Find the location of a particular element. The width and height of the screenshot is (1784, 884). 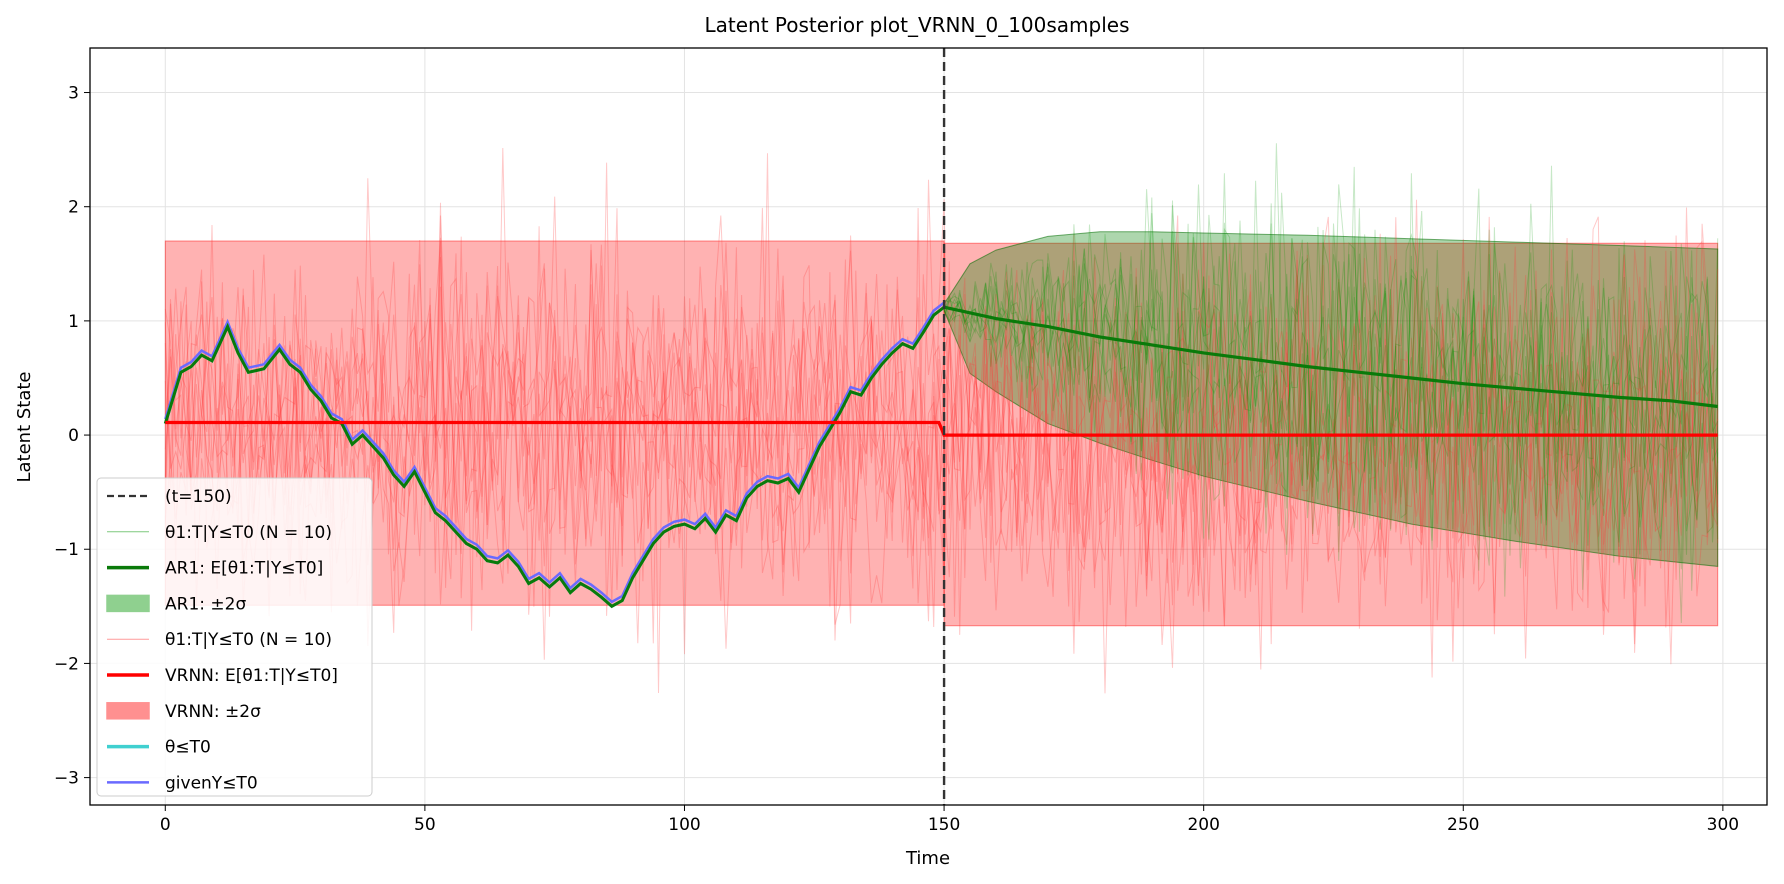

x-axis-label: Time is located at coordinates (927, 858).